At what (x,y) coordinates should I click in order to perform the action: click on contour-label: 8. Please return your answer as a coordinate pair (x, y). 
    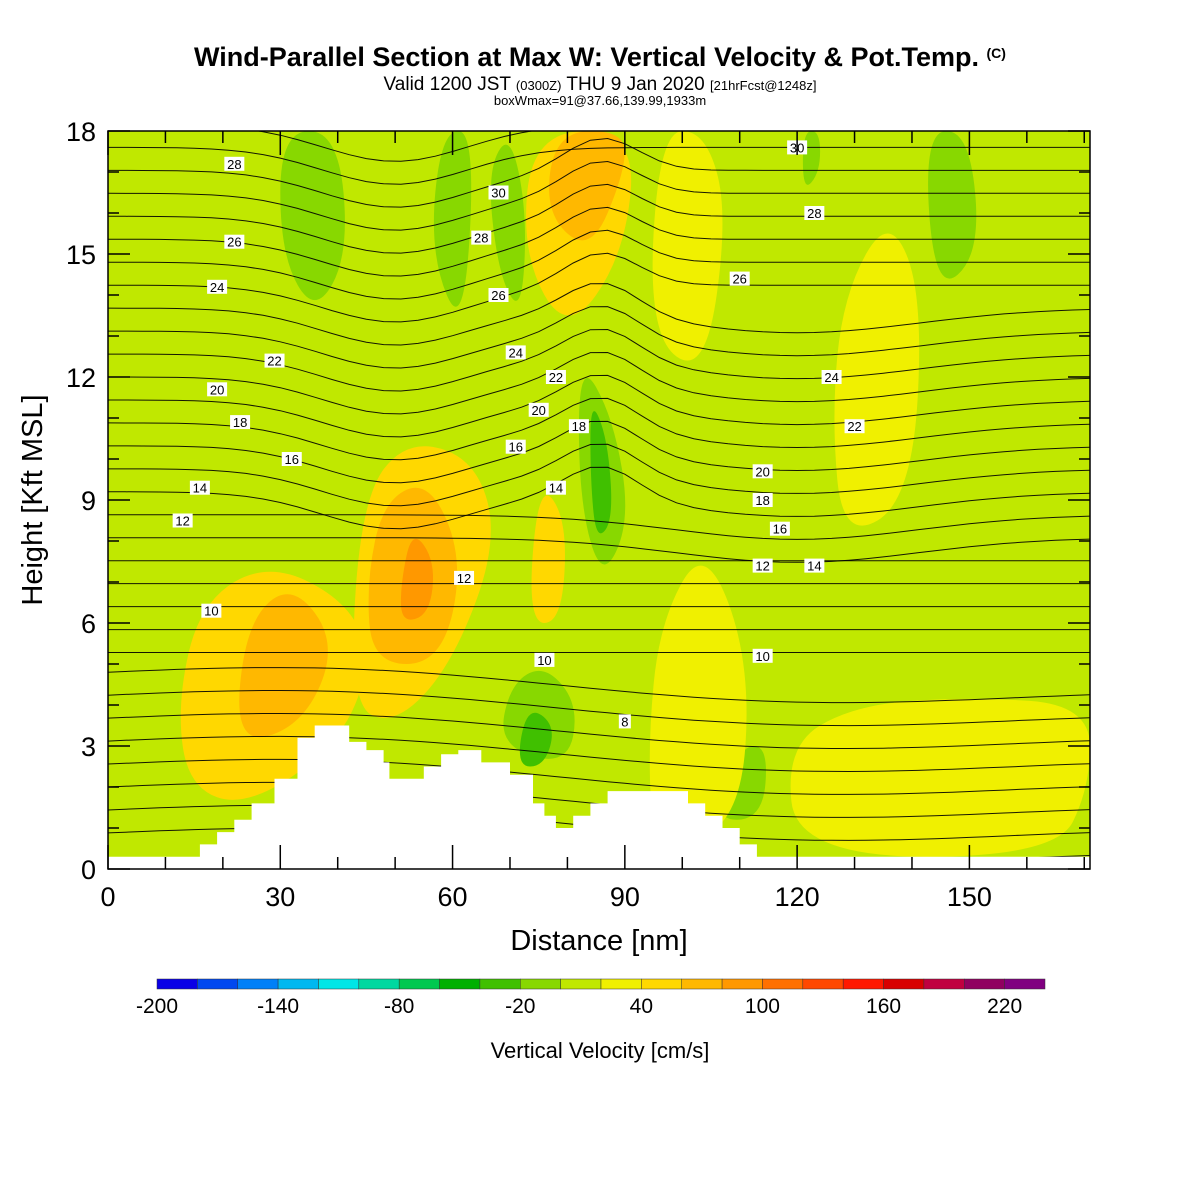
    Looking at the image, I should click on (624, 721).